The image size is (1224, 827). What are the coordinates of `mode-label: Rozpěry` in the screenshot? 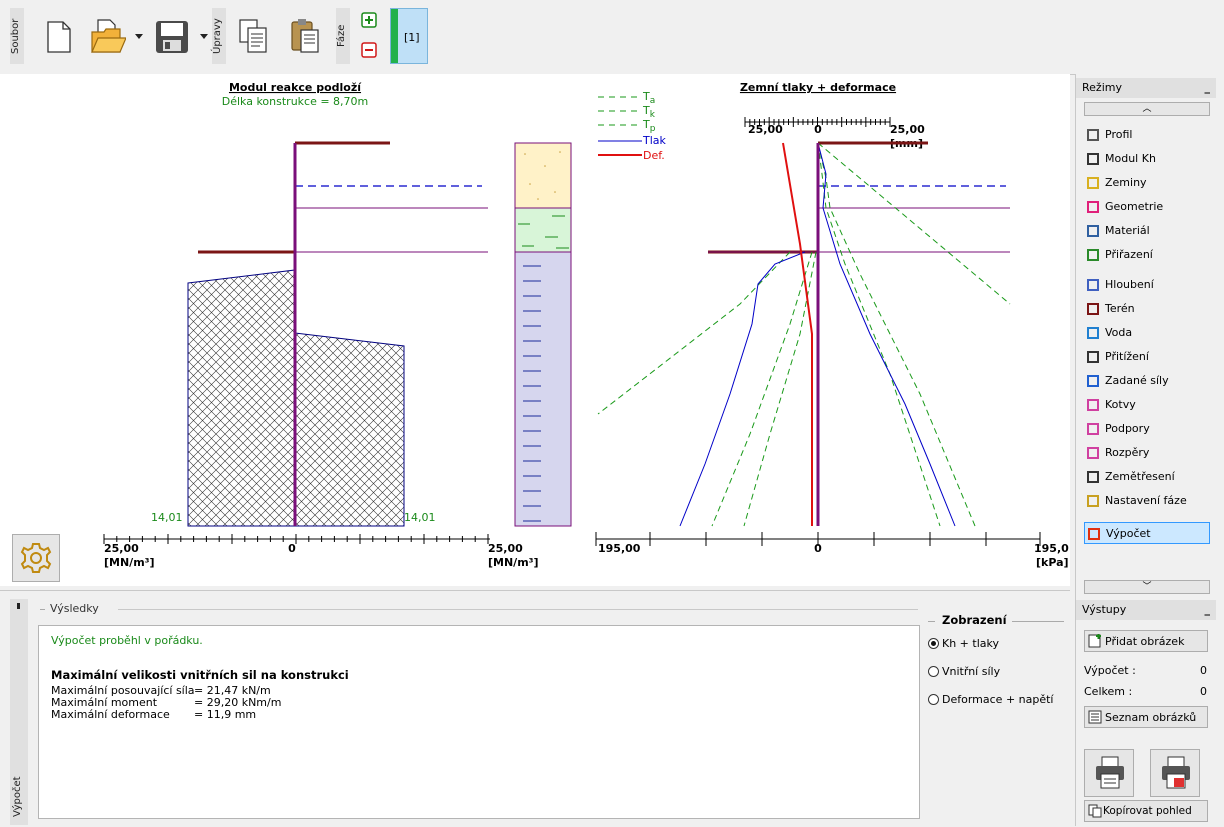 It's located at (1127, 452).